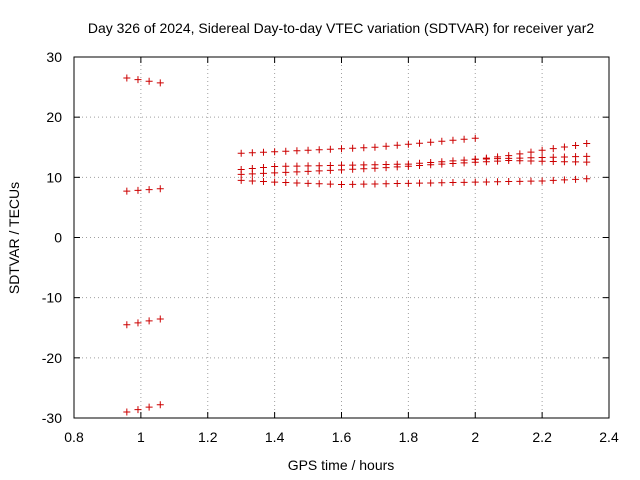  I want to click on x-tick-label: 1, so click(141, 437).